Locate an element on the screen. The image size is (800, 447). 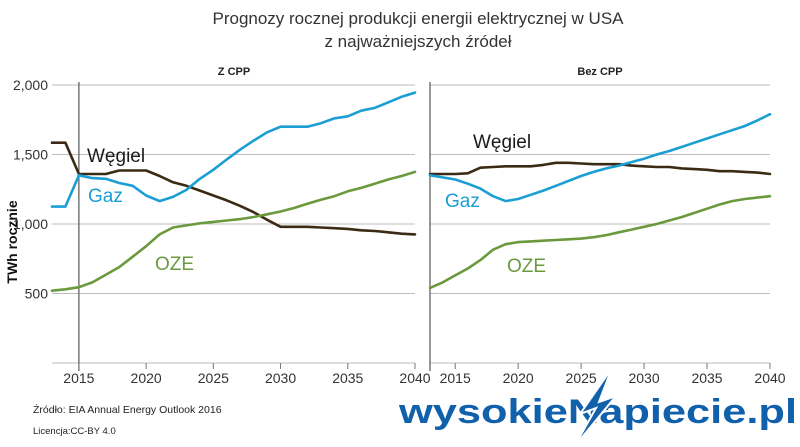
panel2-title: Bez CPP is located at coordinates (599, 72).